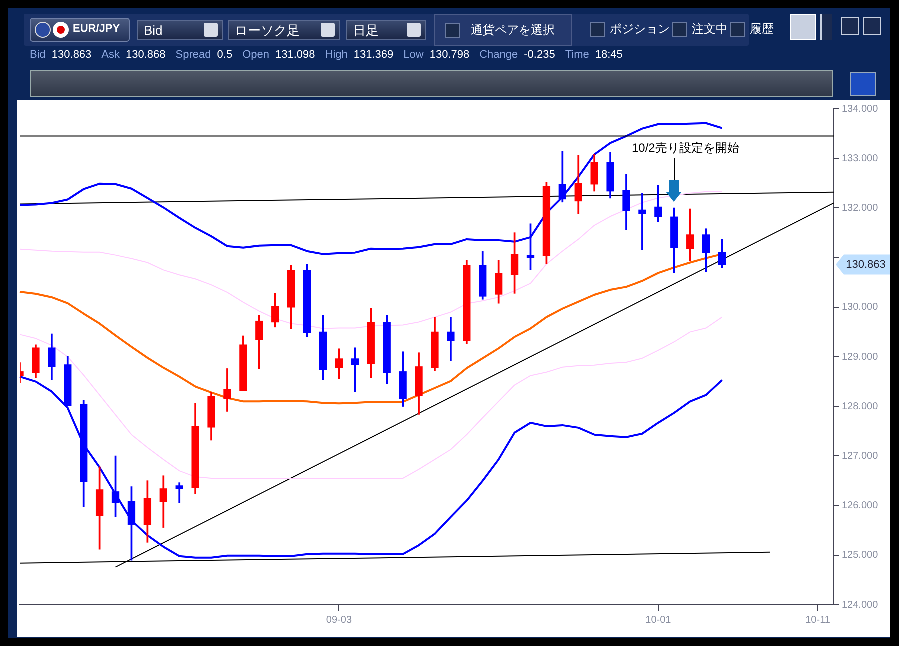 Image resolution: width=899 pixels, height=646 pixels. I want to click on text: 130.863, so click(866, 264).